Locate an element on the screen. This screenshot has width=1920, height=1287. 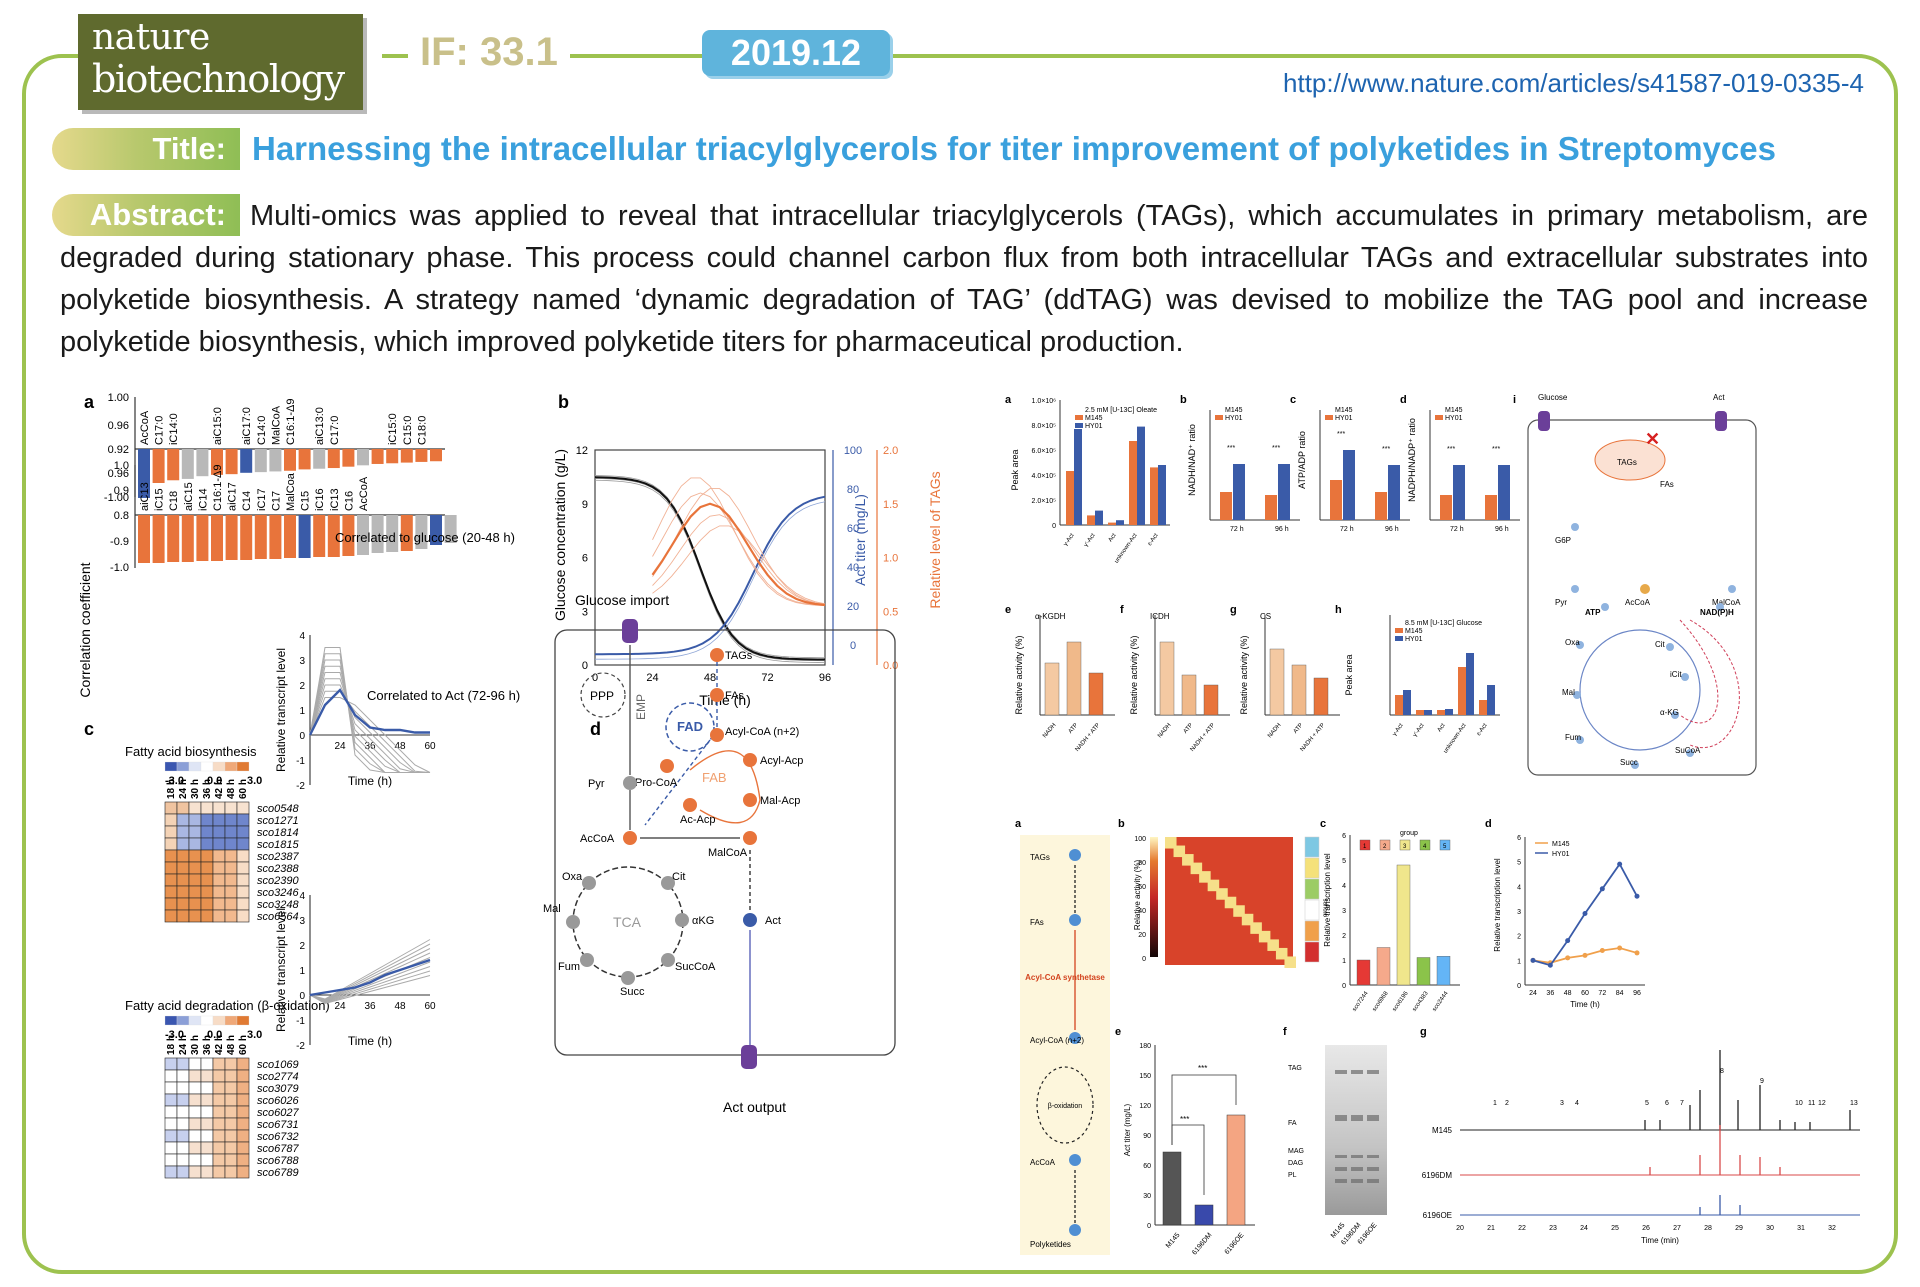
fig3g-trace-label: 6196DM is located at coordinates (1437, 1175).